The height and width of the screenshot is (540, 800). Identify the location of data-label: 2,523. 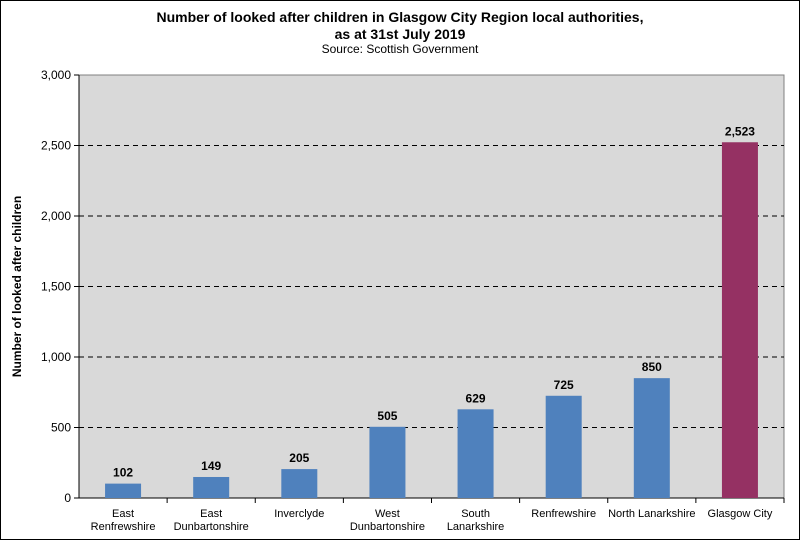
(740, 131).